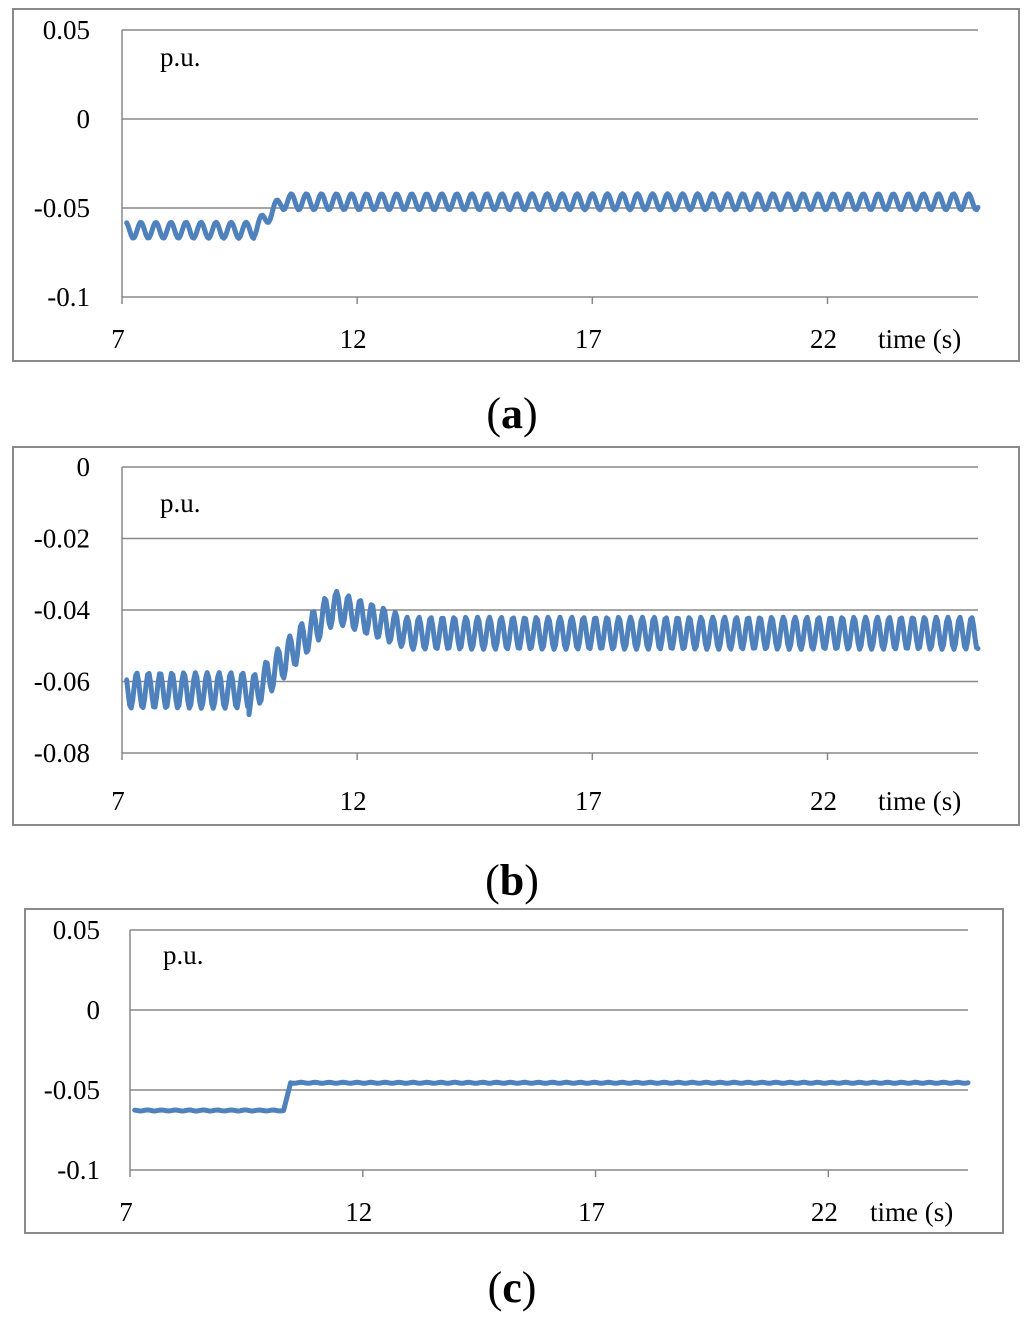  What do you see at coordinates (62, 753) in the screenshot?
I see `y-tick-label: -0.08` at bounding box center [62, 753].